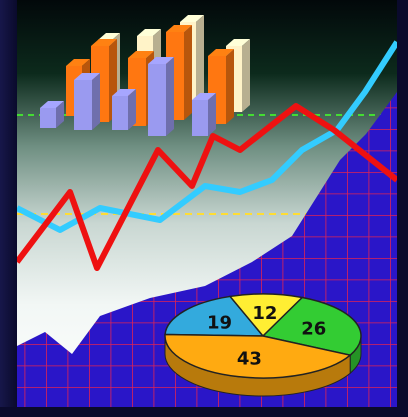  Describe the element at coordinates (145, 75) in the screenshot. I see `bar-cluster` at that location.